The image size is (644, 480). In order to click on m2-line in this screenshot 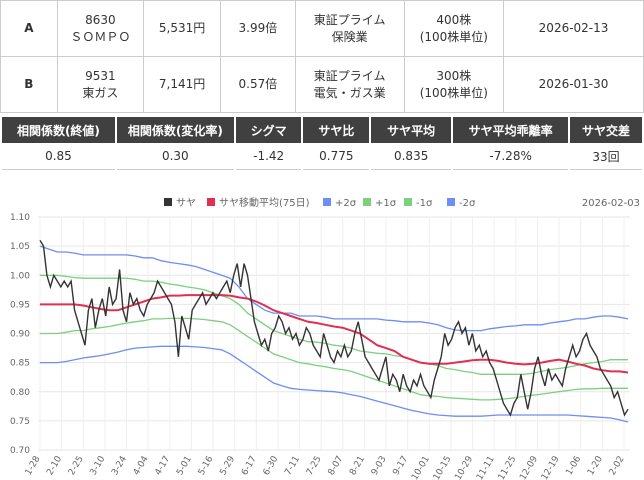, I will do `click(334, 384)`.